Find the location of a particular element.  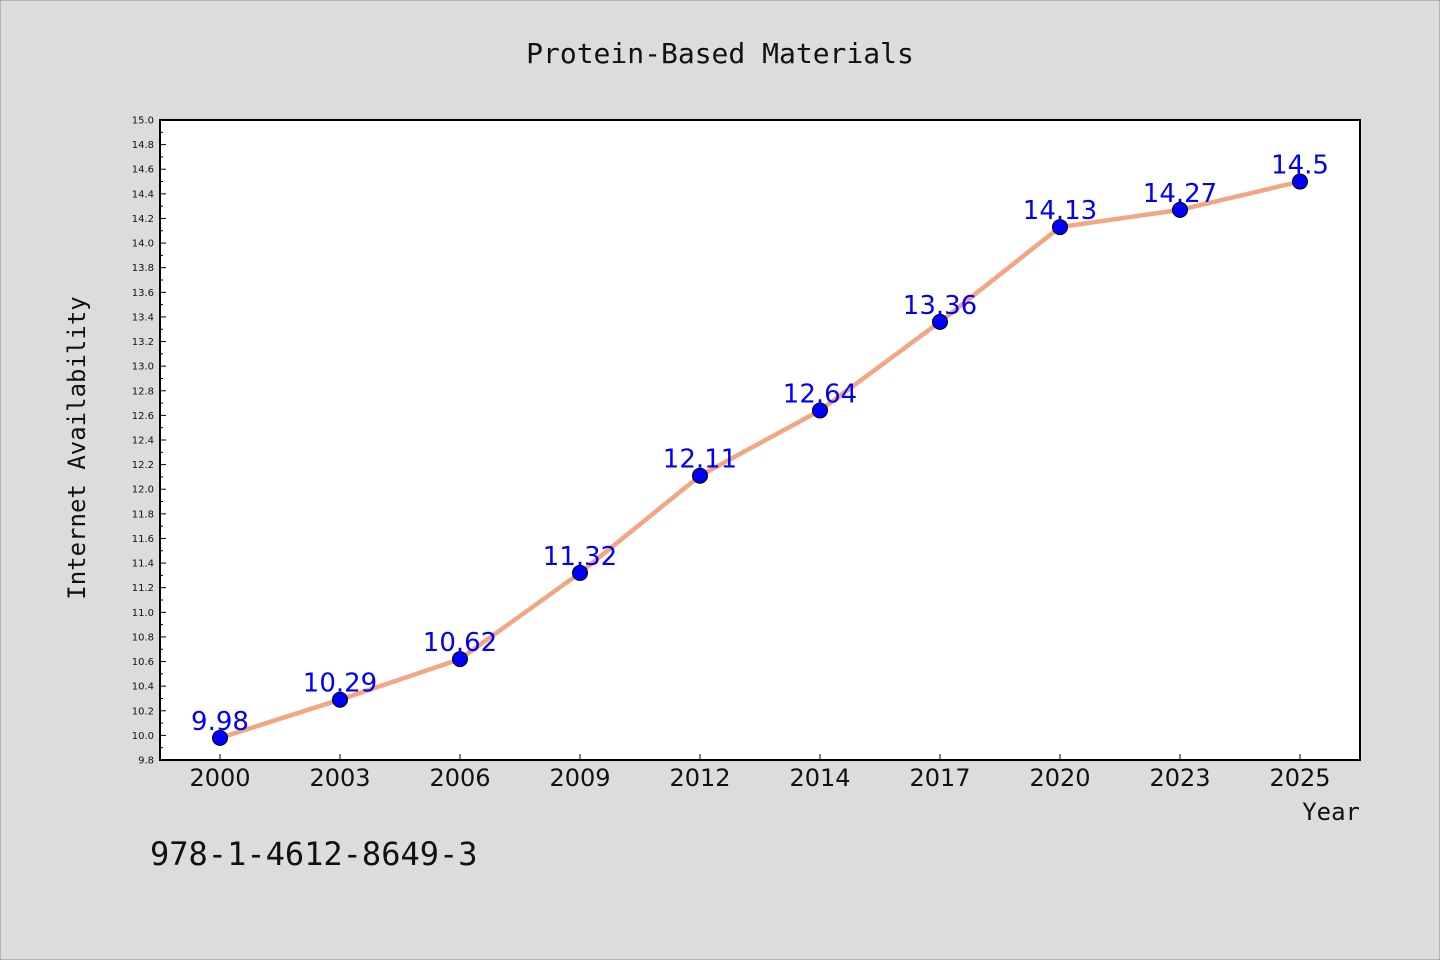

y-tick-label: 13.8 is located at coordinates (143, 268).